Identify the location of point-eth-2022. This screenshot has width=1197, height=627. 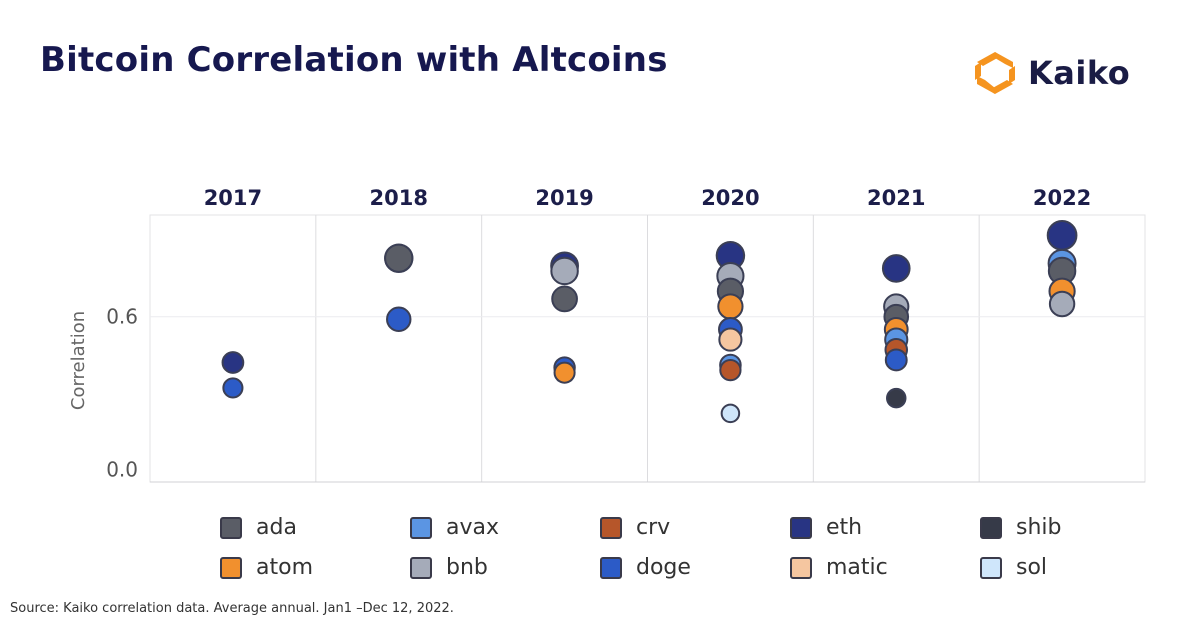
(1062, 235).